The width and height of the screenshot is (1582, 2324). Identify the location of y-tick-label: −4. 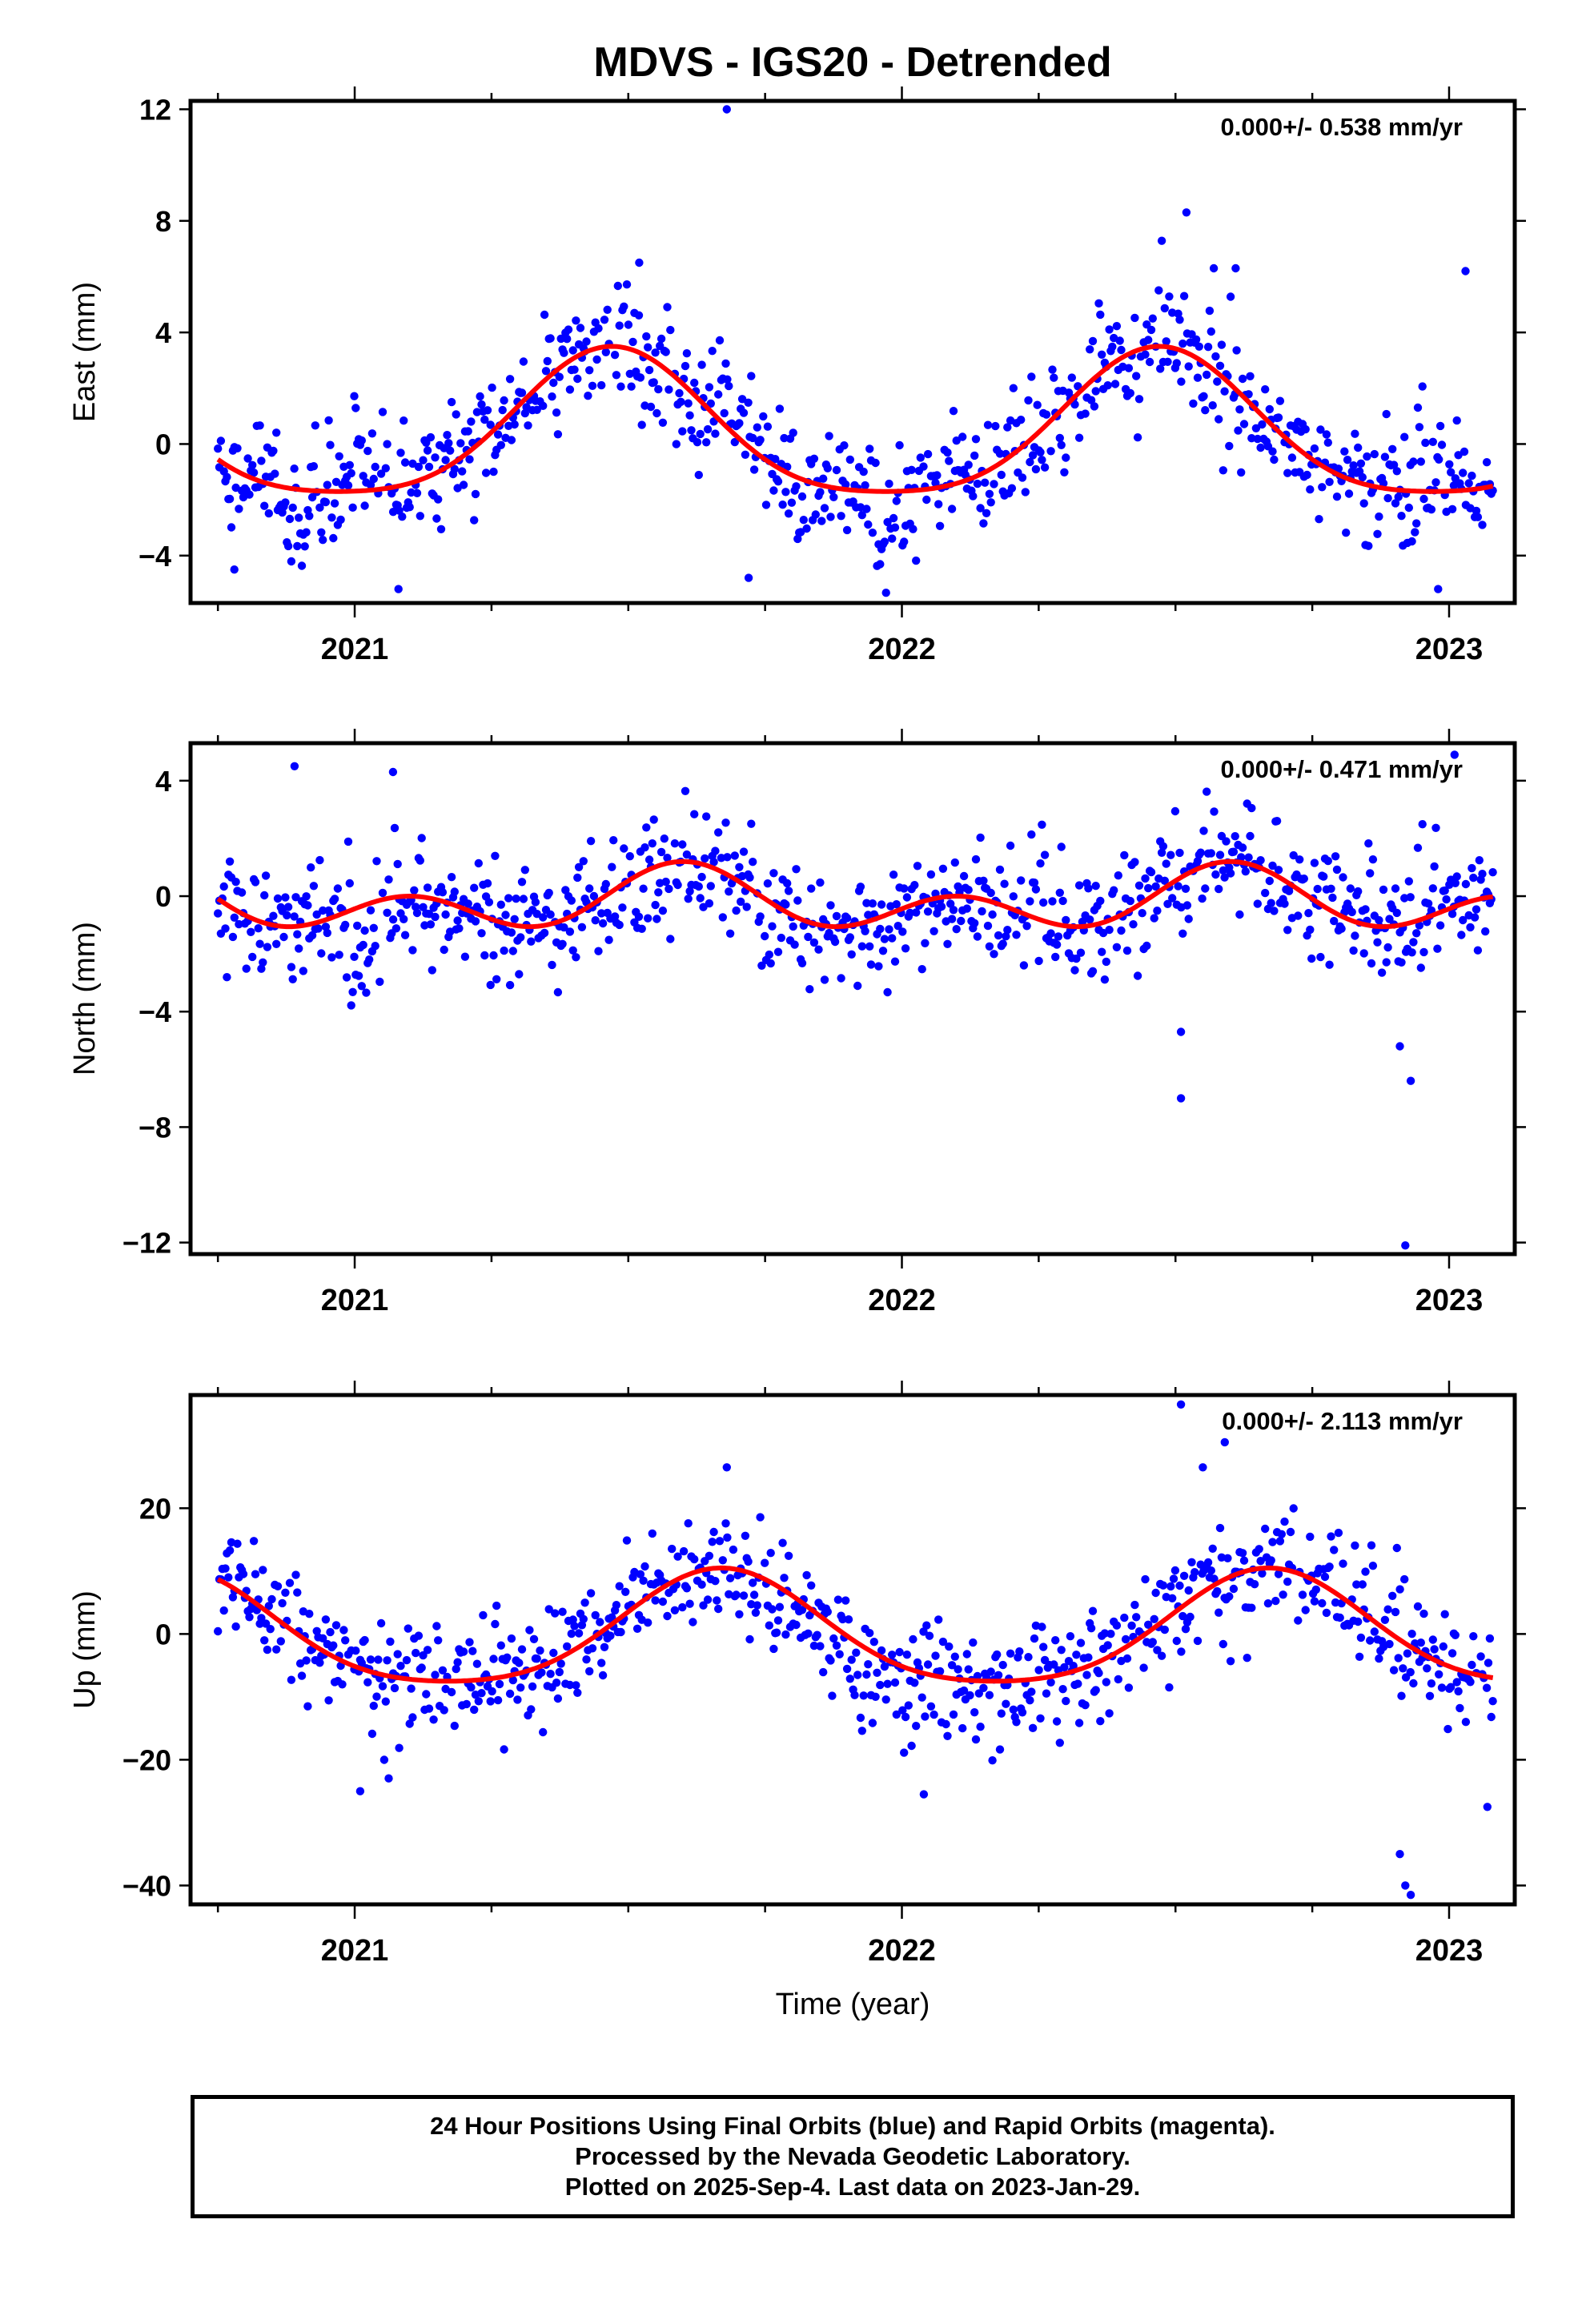
(155, 556).